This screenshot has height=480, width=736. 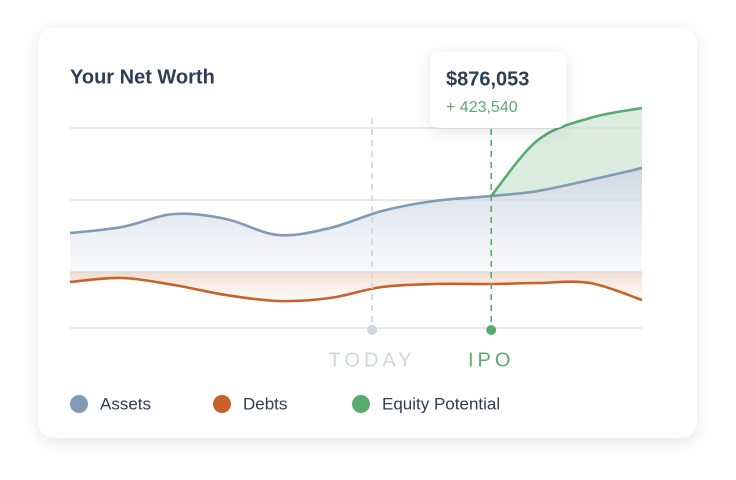 I want to click on tooltip, so click(x=498, y=90).